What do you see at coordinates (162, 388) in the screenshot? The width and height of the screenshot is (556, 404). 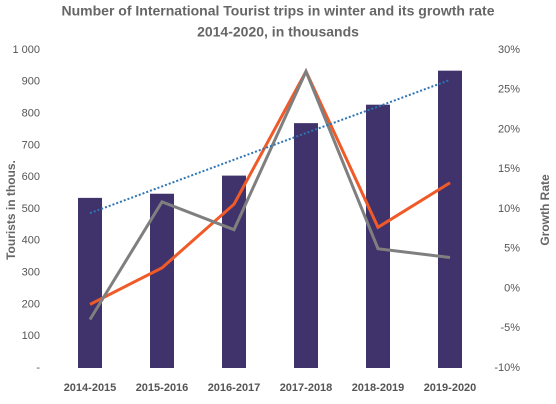 I see `x-tick-label: 2015-2016` at bounding box center [162, 388].